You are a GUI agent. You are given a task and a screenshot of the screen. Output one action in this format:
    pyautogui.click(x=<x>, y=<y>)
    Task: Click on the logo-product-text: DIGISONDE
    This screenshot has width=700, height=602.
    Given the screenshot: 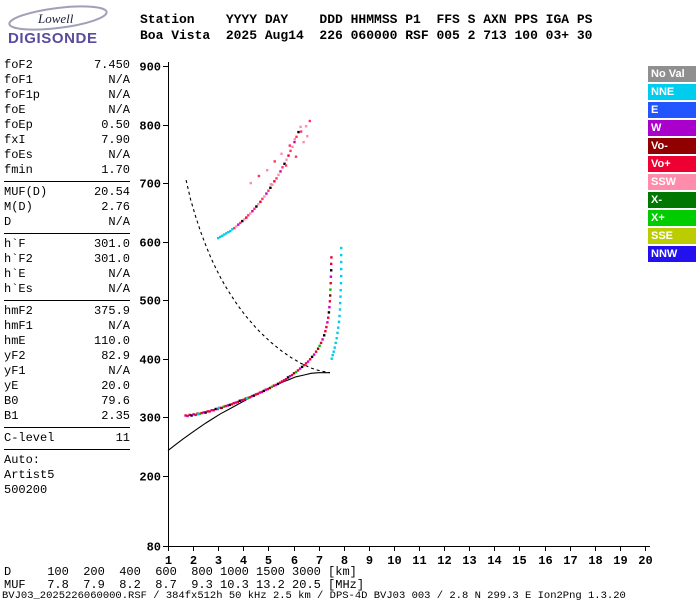 What is the action you would take?
    pyautogui.click(x=53, y=38)
    